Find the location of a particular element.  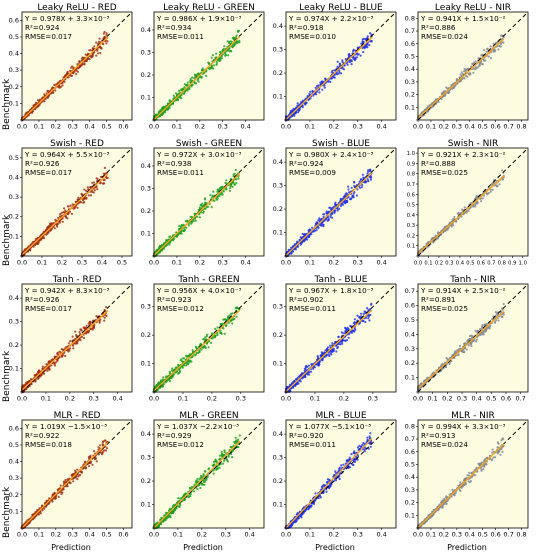

y-tick-label: 0.1 is located at coordinates (14, 103).